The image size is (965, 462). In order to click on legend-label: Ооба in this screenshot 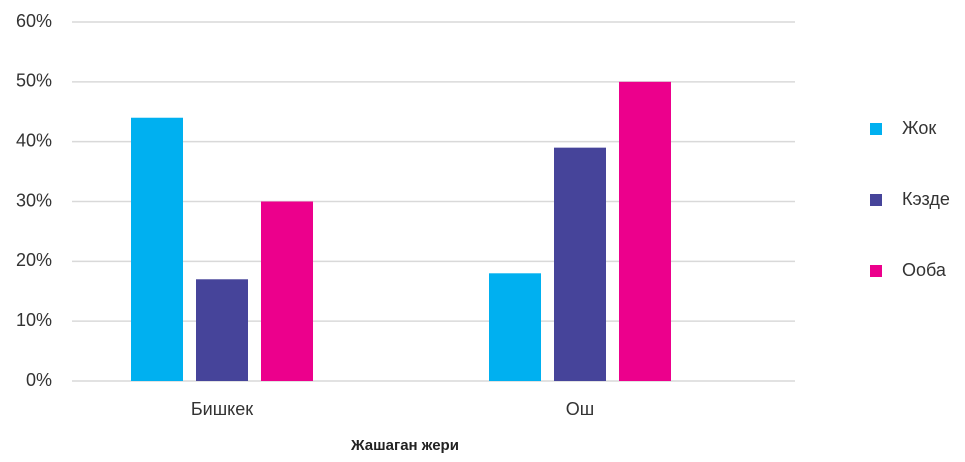, I will do `click(924, 270)`.